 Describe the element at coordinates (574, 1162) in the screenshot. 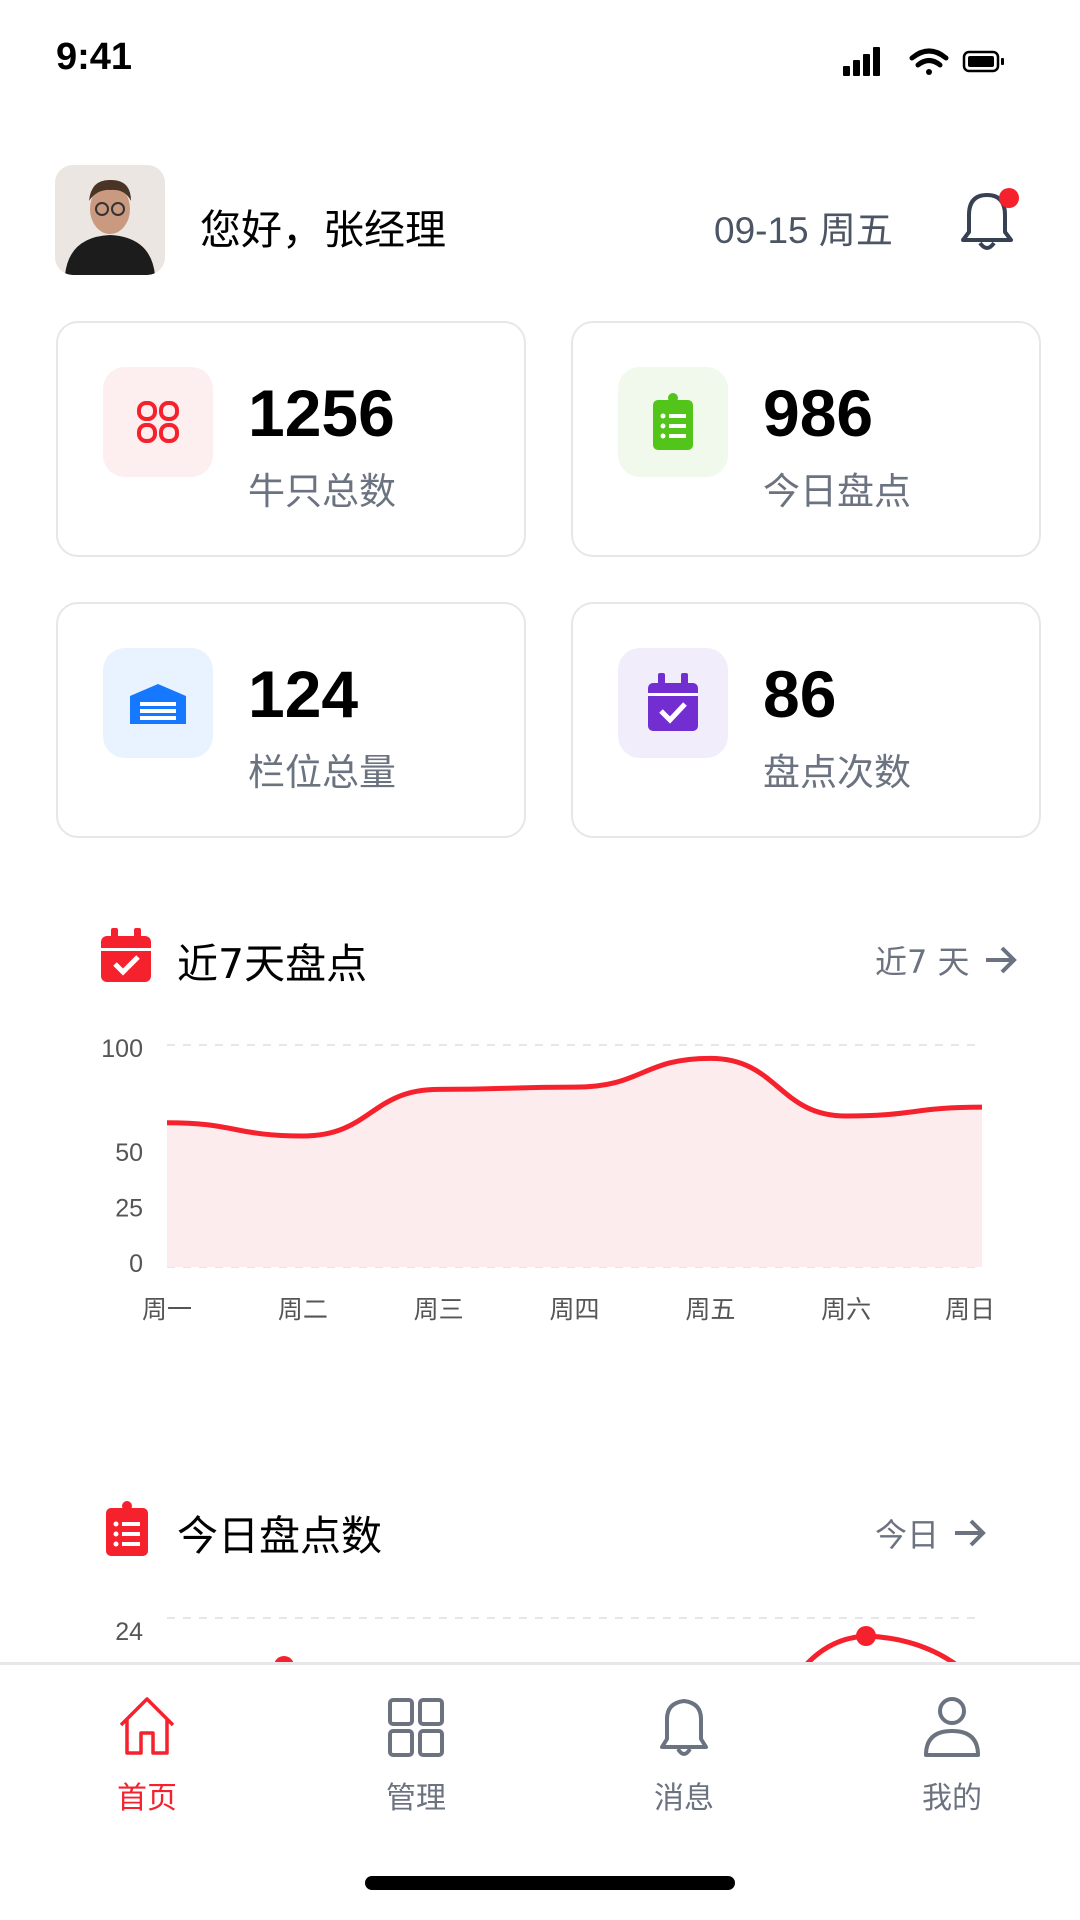

I see `area-fill` at that location.